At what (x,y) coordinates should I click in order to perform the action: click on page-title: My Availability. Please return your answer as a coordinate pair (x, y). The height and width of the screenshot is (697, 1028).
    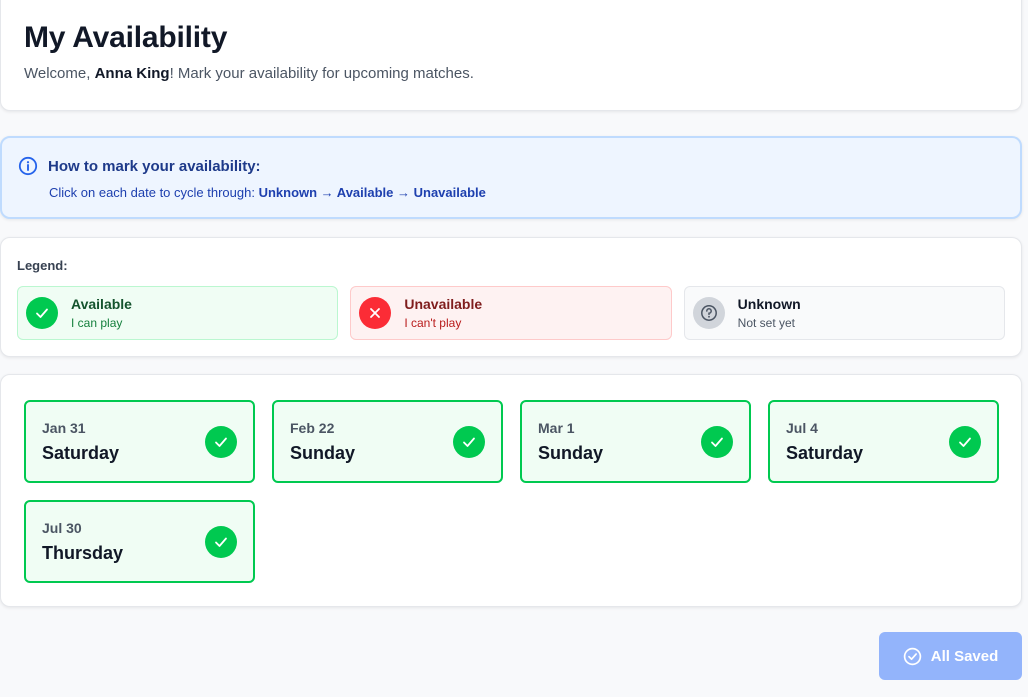
    Looking at the image, I should click on (126, 37).